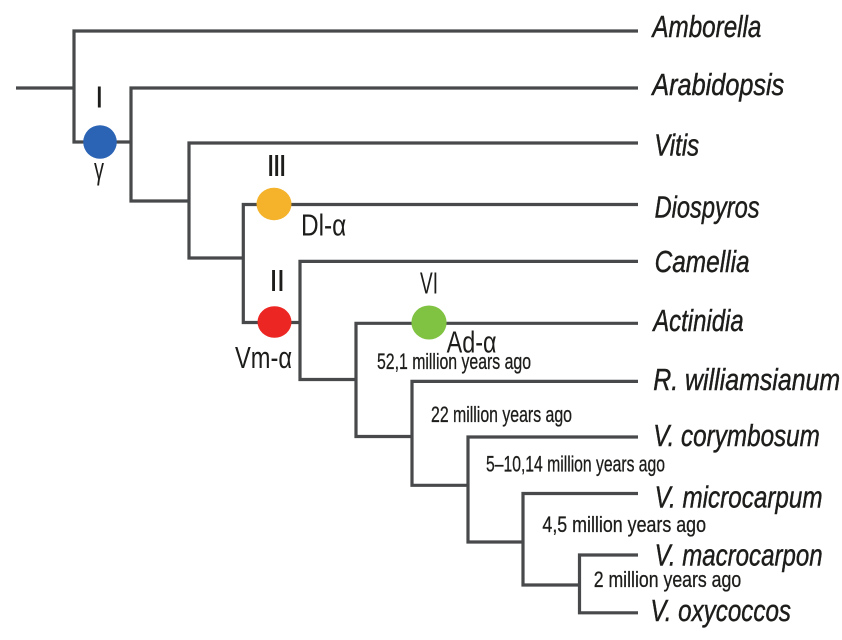 The width and height of the screenshot is (842, 640). Describe the element at coordinates (746, 379) in the screenshot. I see `svg-text: R. williamsianum` at that location.